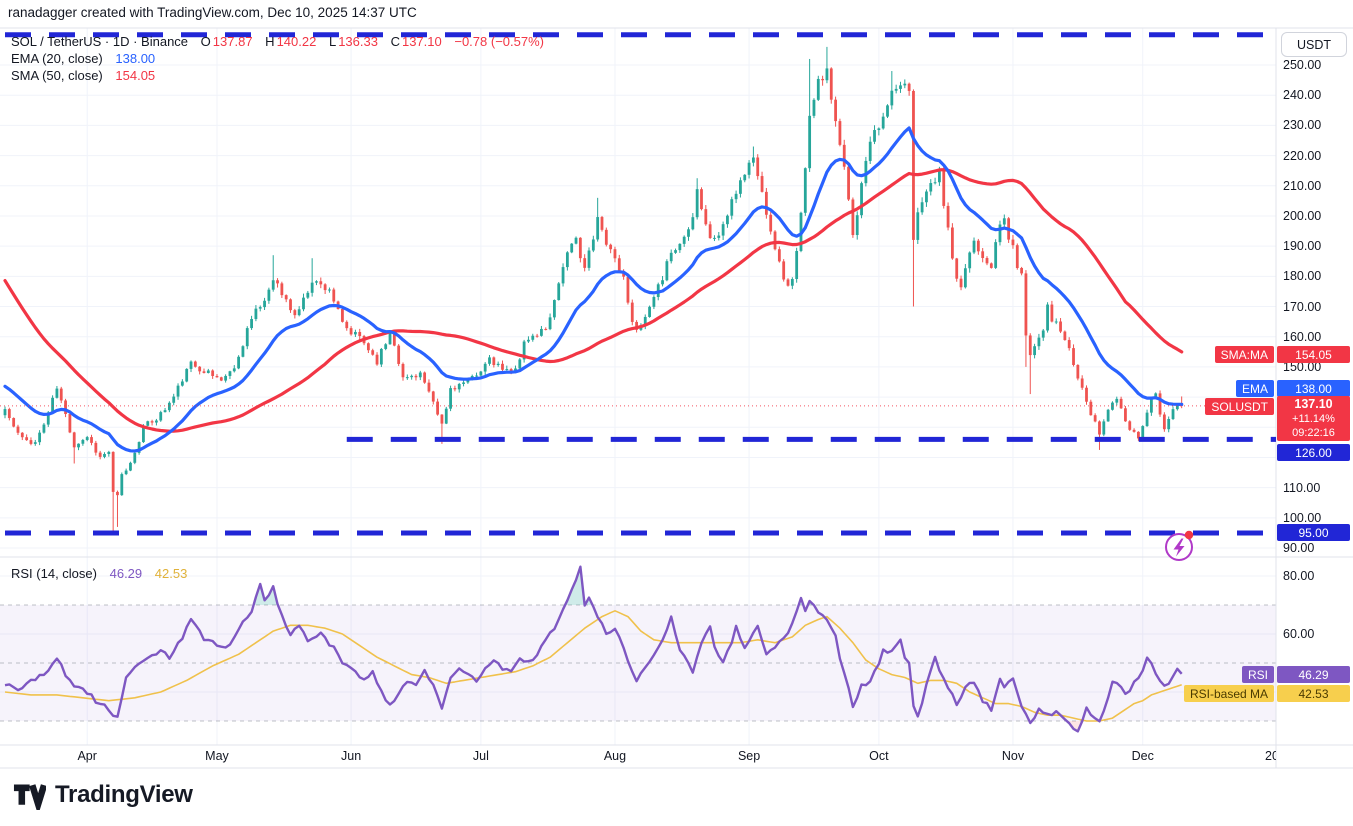  What do you see at coordinates (296, 41) in the screenshot?
I see `ohlc-high-value: 140.22` at bounding box center [296, 41].